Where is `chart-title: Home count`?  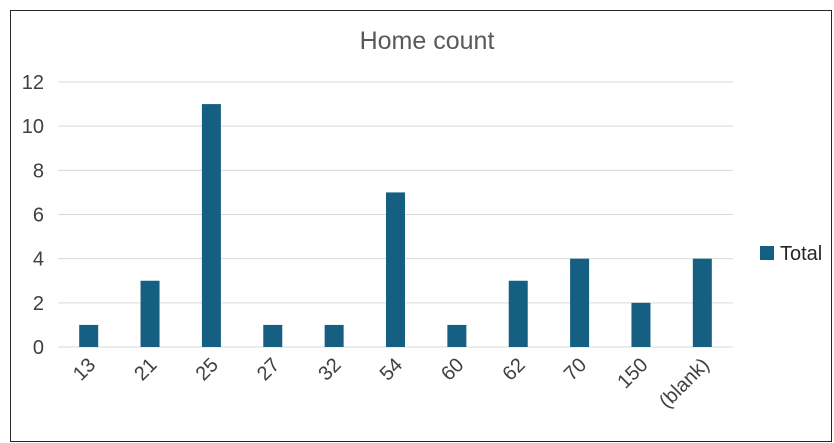
chart-title: Home count is located at coordinates (427, 41).